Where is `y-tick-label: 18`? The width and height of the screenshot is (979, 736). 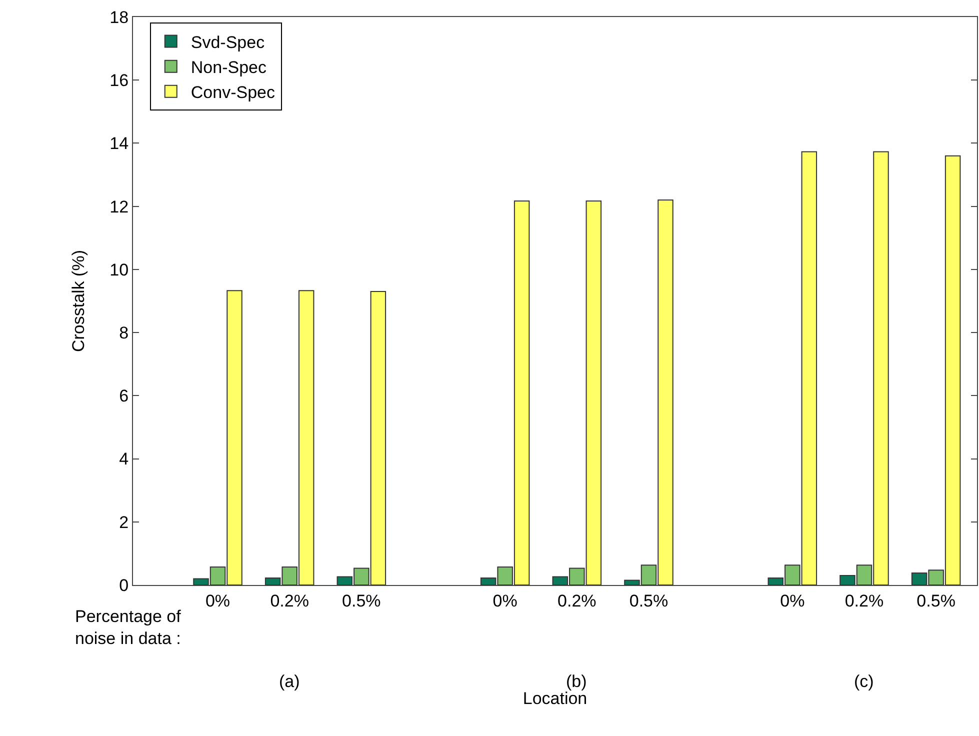
y-tick-label: 18 is located at coordinates (119, 17).